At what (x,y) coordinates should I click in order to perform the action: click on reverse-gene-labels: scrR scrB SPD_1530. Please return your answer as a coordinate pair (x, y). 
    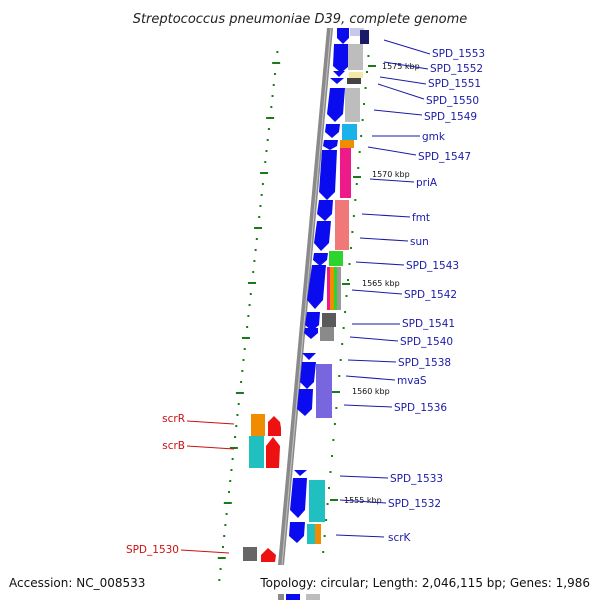
    Looking at the image, I should click on (180, 484).